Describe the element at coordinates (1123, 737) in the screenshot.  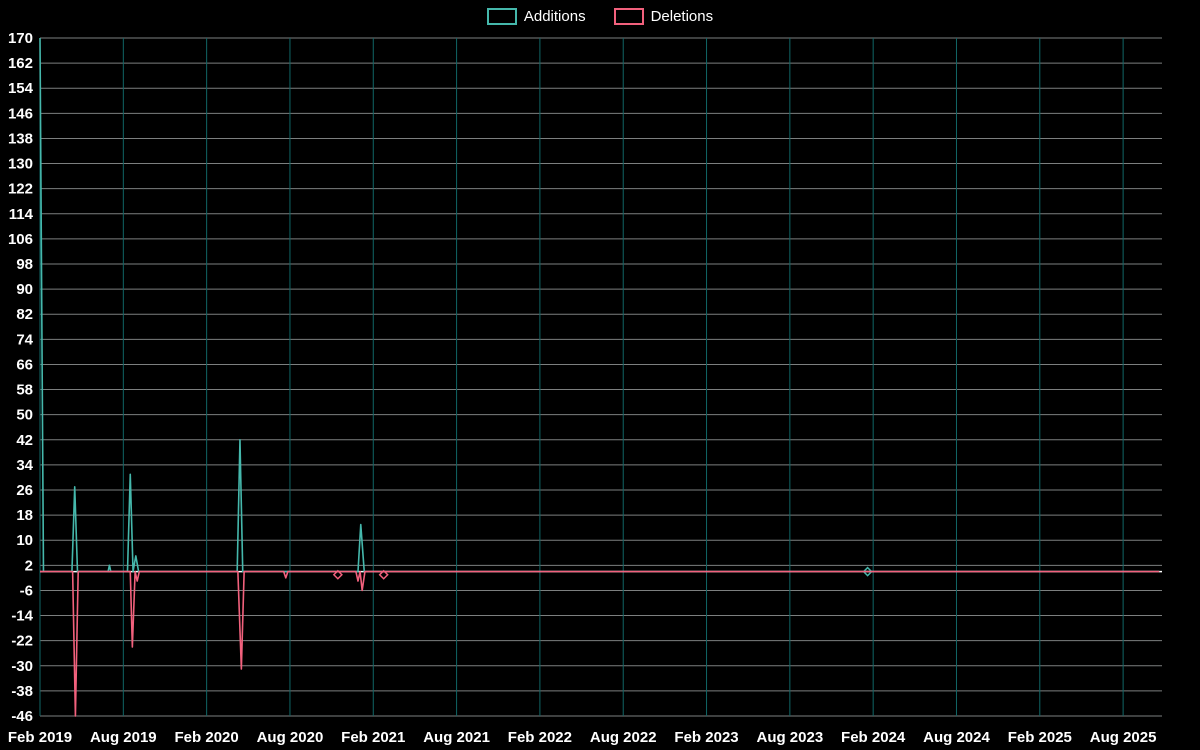
I see `x-tick-label: Aug 2025` at that location.